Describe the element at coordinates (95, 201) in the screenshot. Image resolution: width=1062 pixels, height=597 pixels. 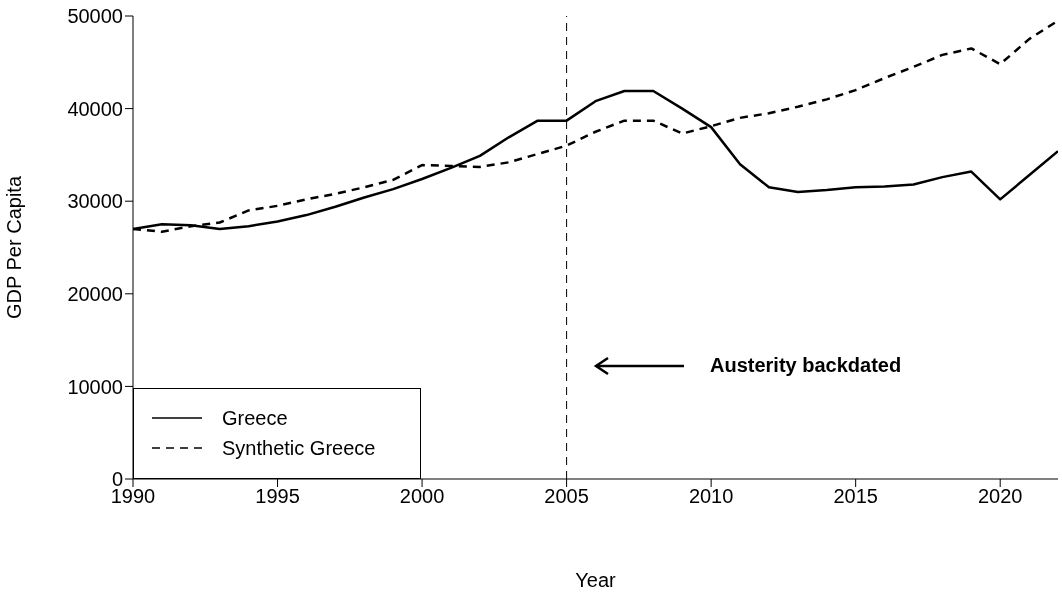
I see `y-tick-label: 30000` at that location.